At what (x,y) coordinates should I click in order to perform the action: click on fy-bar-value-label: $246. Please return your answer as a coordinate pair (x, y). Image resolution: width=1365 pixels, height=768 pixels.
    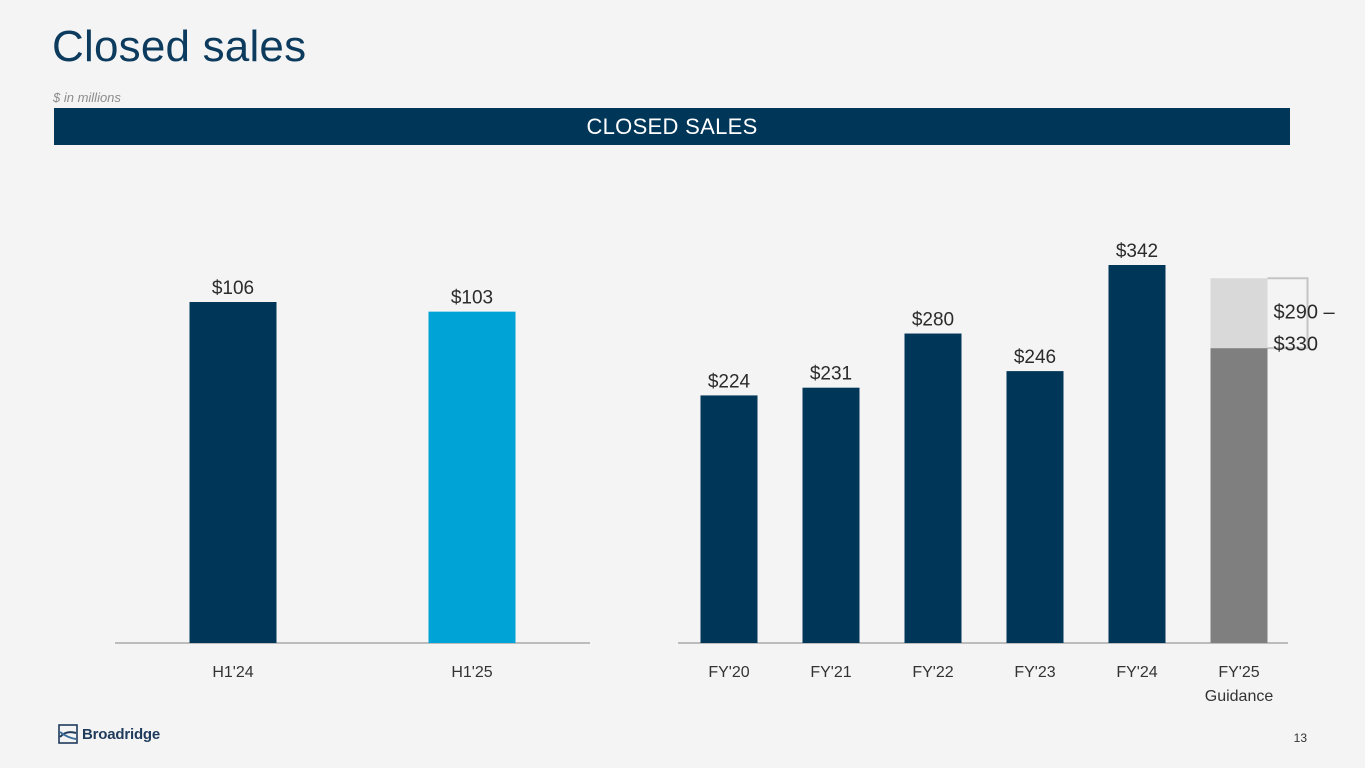
    Looking at the image, I should click on (1035, 357).